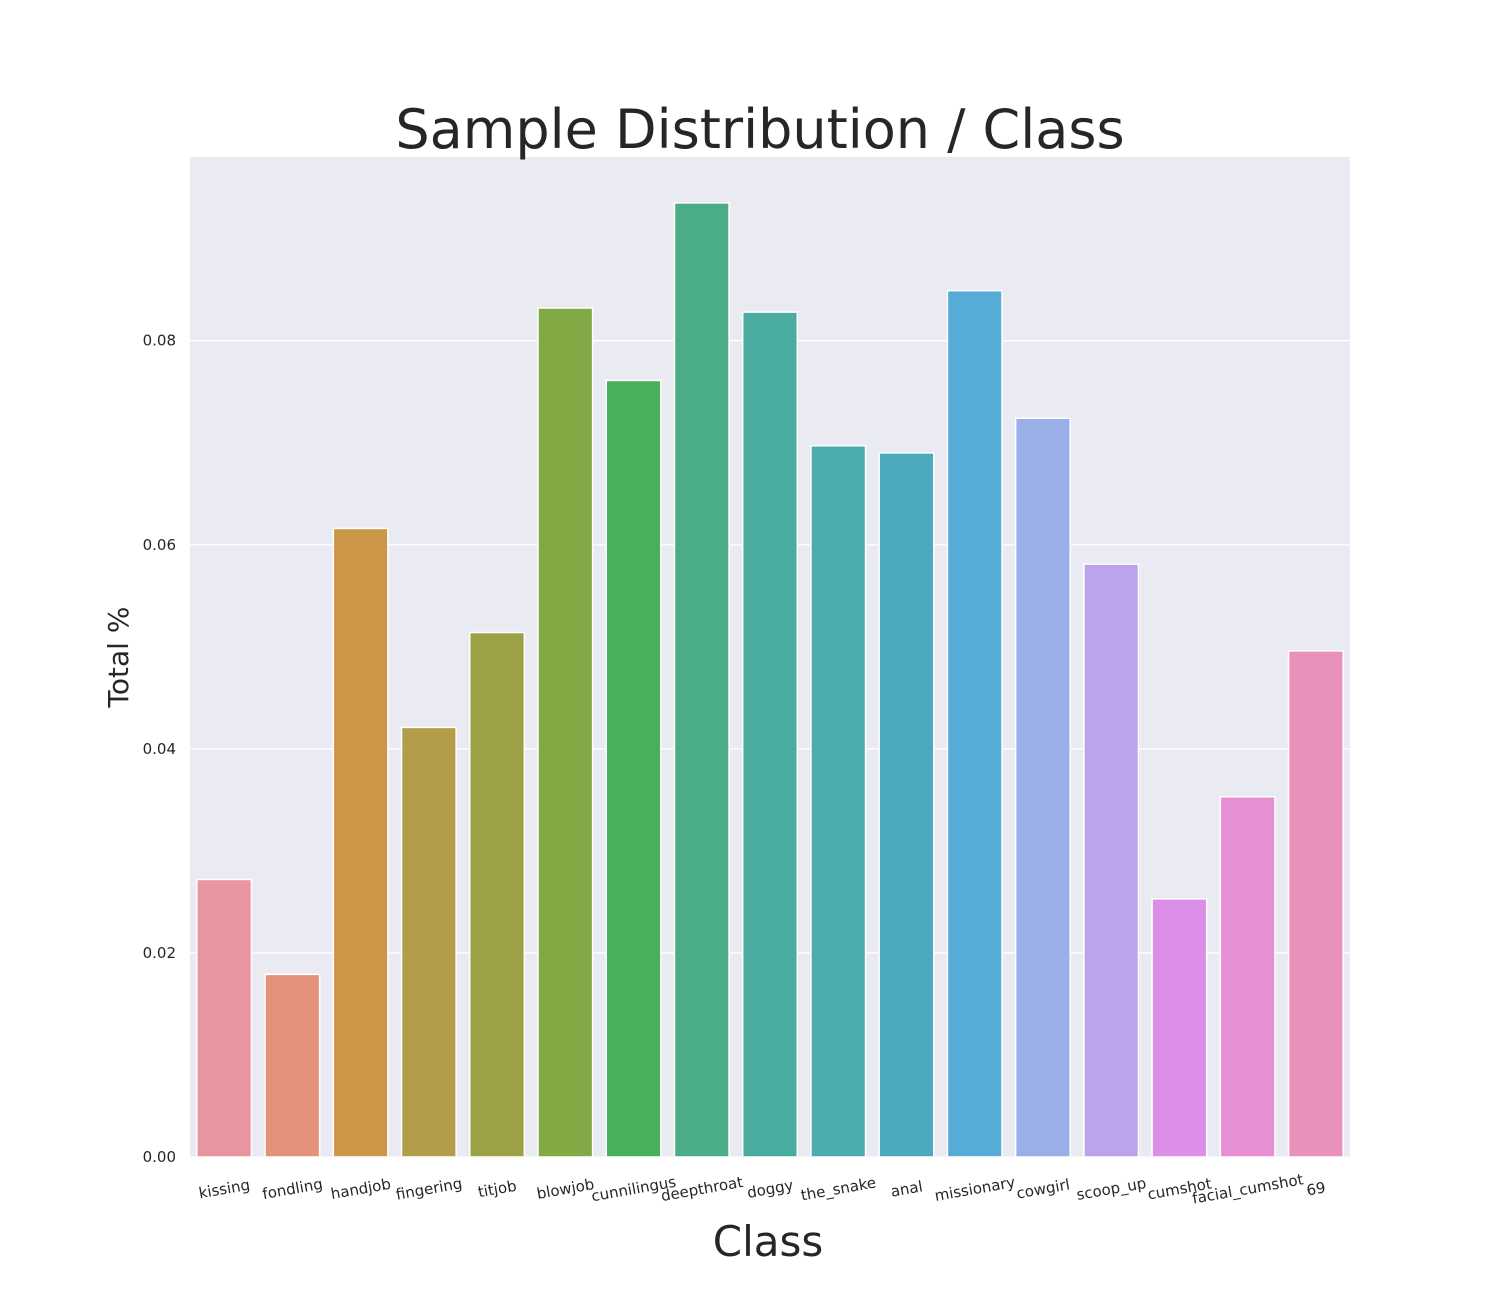 Image resolution: width=1500 pixels, height=1300 pixels. Describe the element at coordinates (360, 842) in the screenshot. I see `bar-handjob` at that location.